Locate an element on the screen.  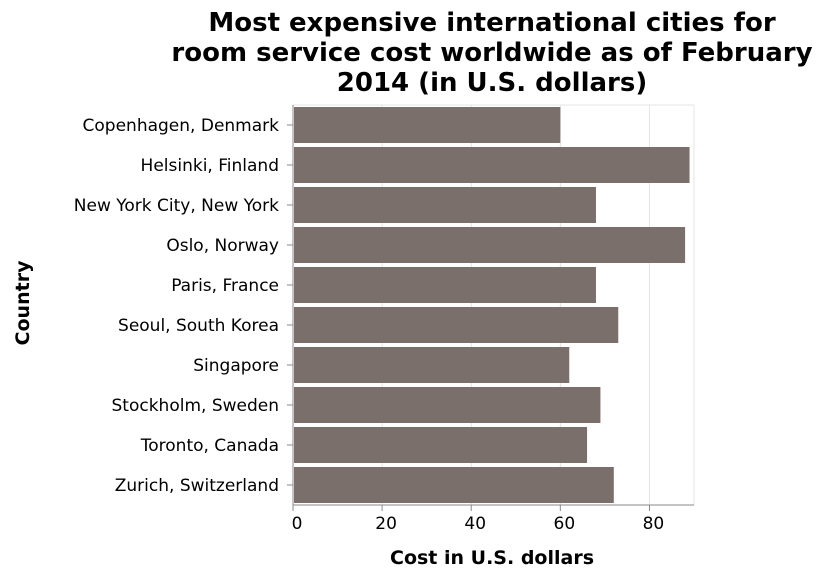
x-tick-label: 80 is located at coordinates (654, 524).